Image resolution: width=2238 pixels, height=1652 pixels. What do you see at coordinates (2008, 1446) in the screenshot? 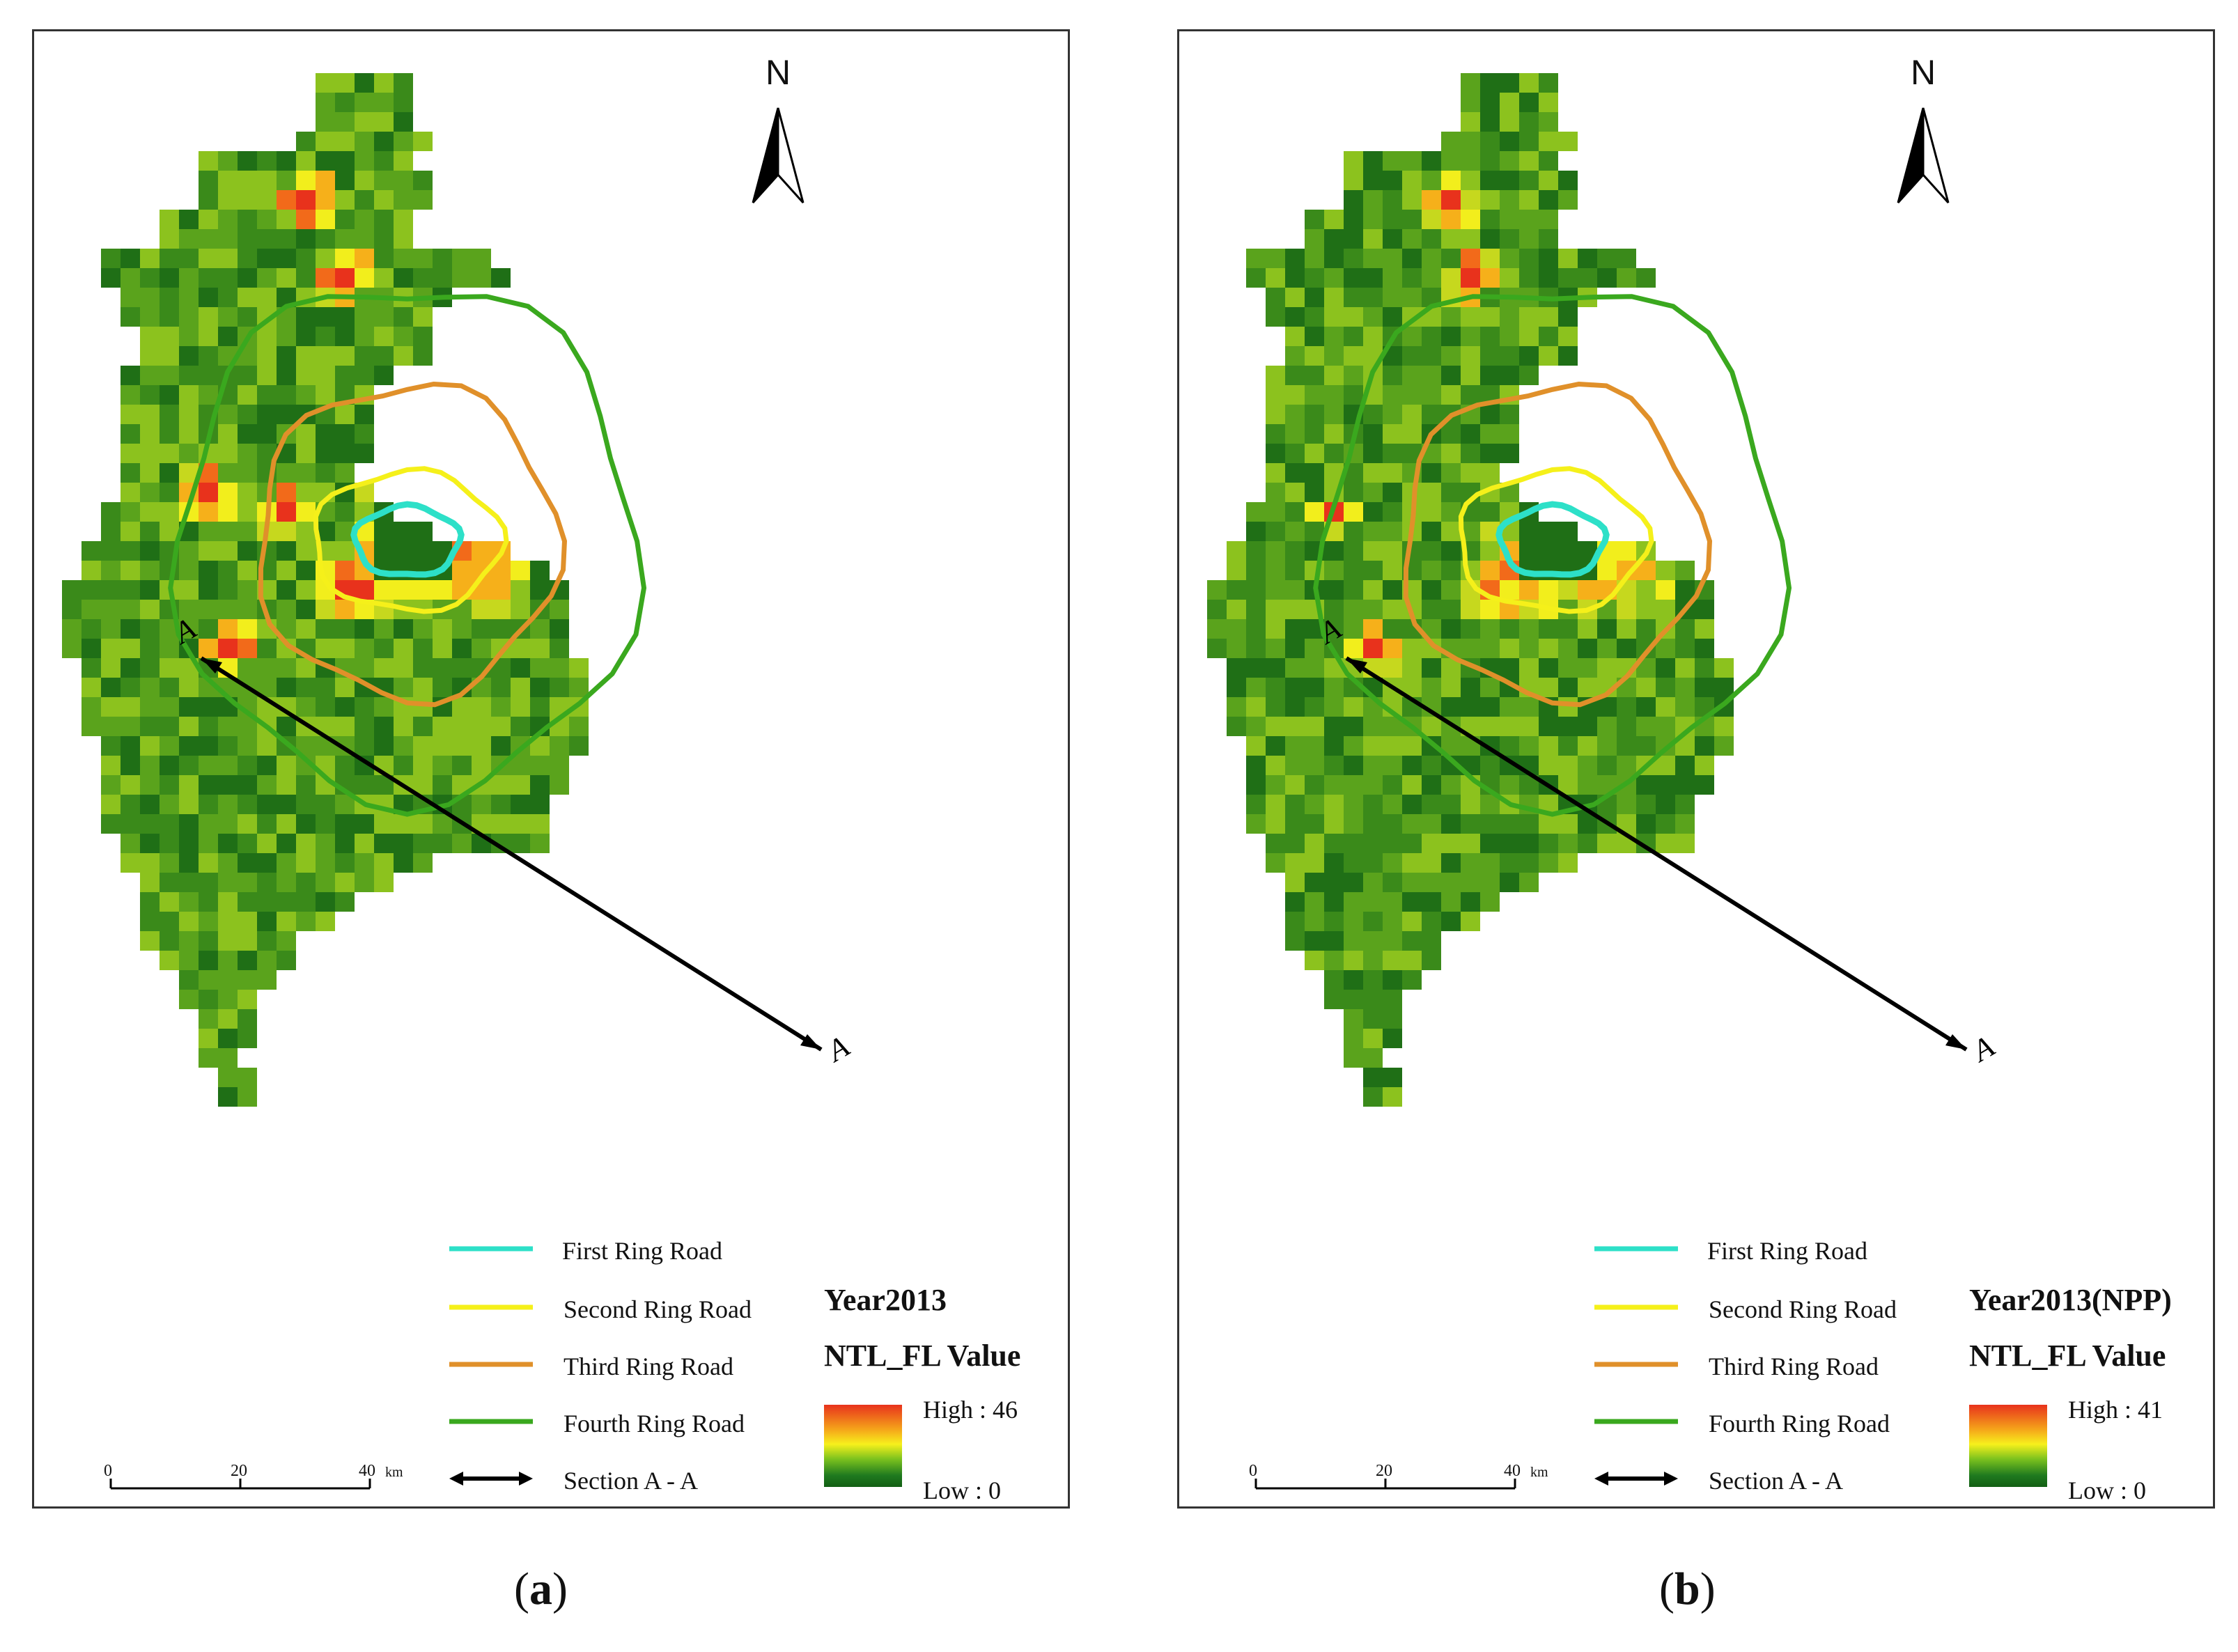
I see `color-ramp` at bounding box center [2008, 1446].